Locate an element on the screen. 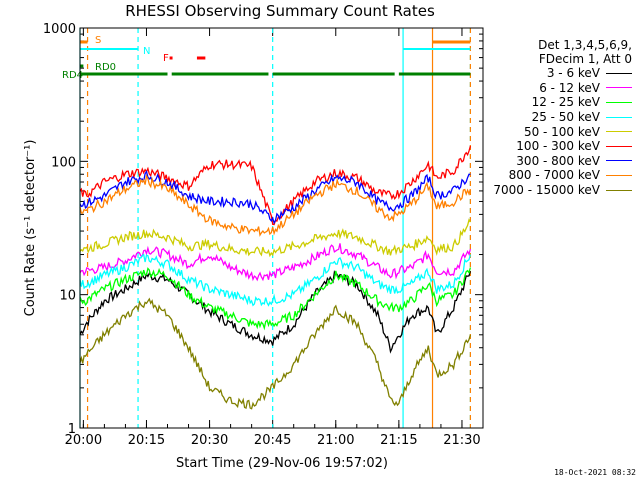  annotation-s: S is located at coordinates (98, 40).